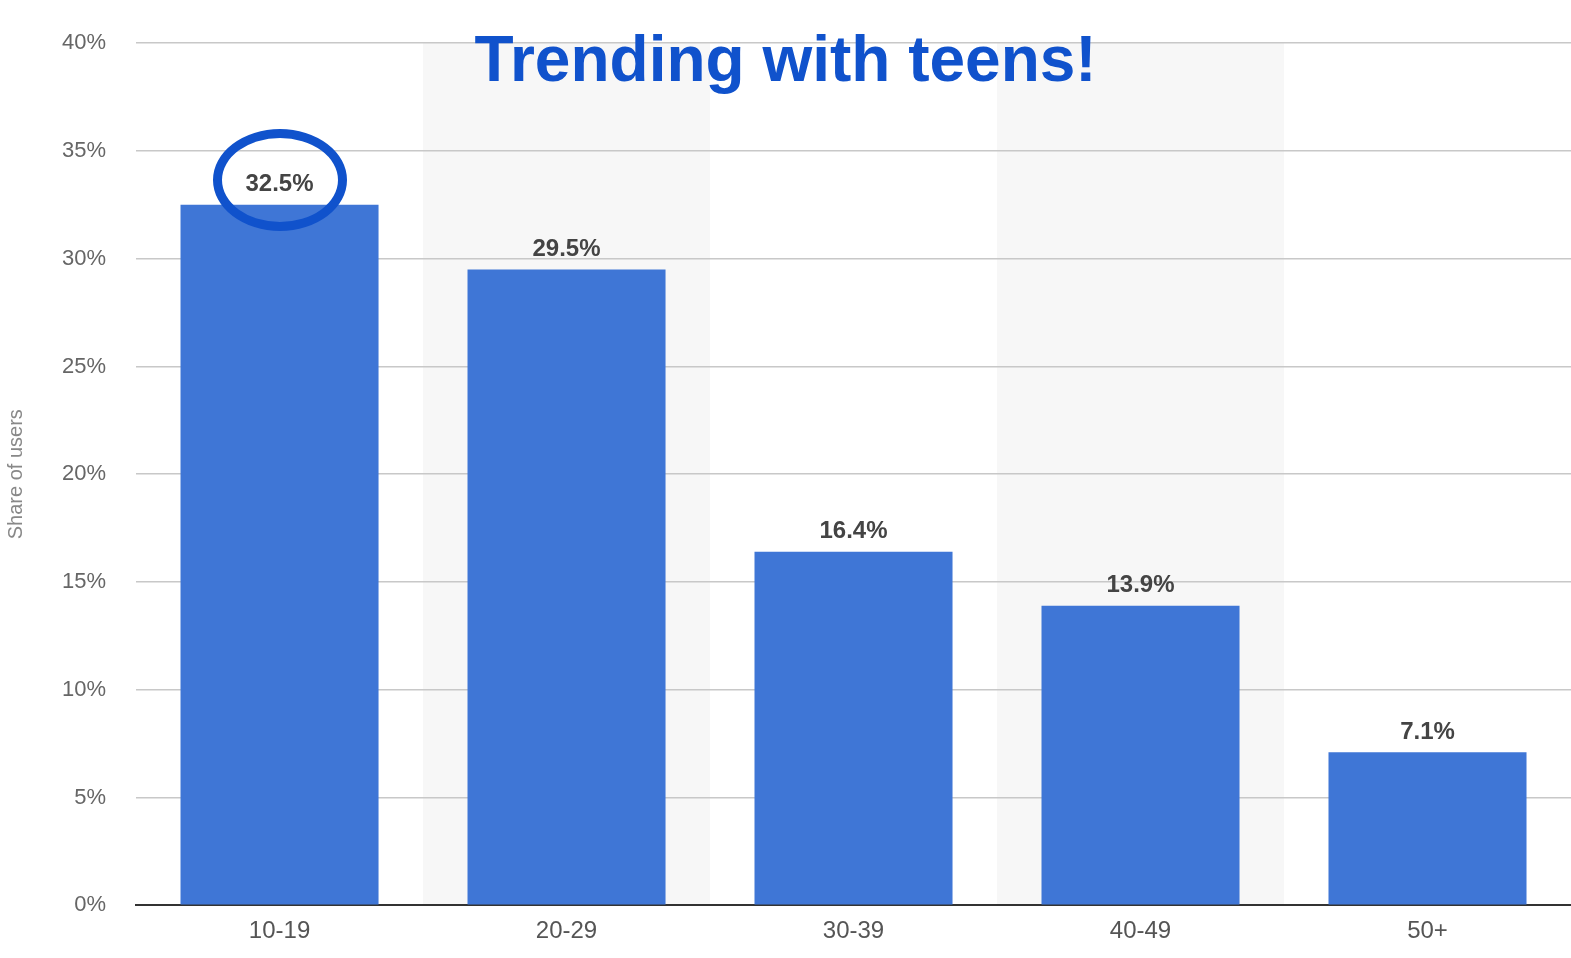  What do you see at coordinates (1140, 930) in the screenshot?
I see `x-tick-label: 40-49` at bounding box center [1140, 930].